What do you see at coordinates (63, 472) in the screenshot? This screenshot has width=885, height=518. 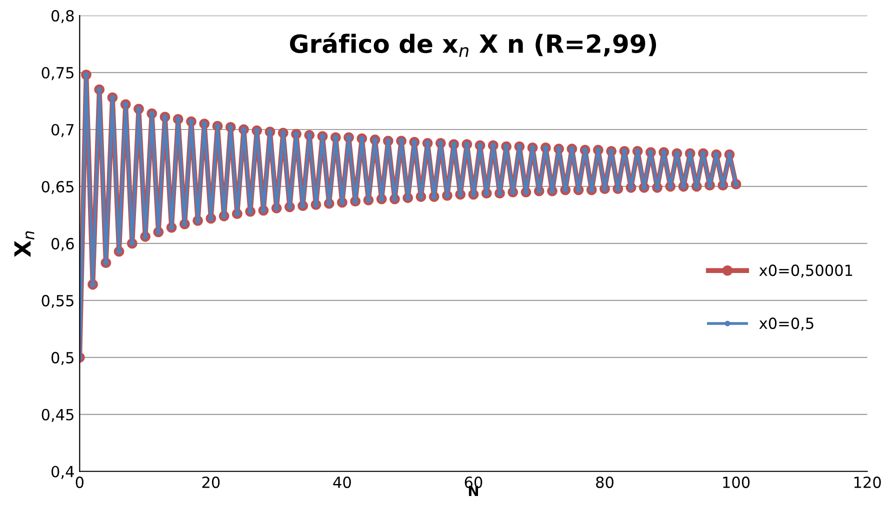 I see `y-tick-label: 0,4` at bounding box center [63, 472].